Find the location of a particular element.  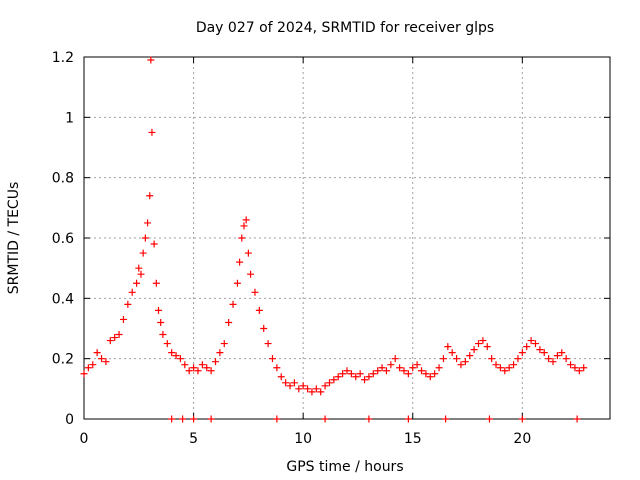

y-tick-label: 0.4 is located at coordinates (63, 299).